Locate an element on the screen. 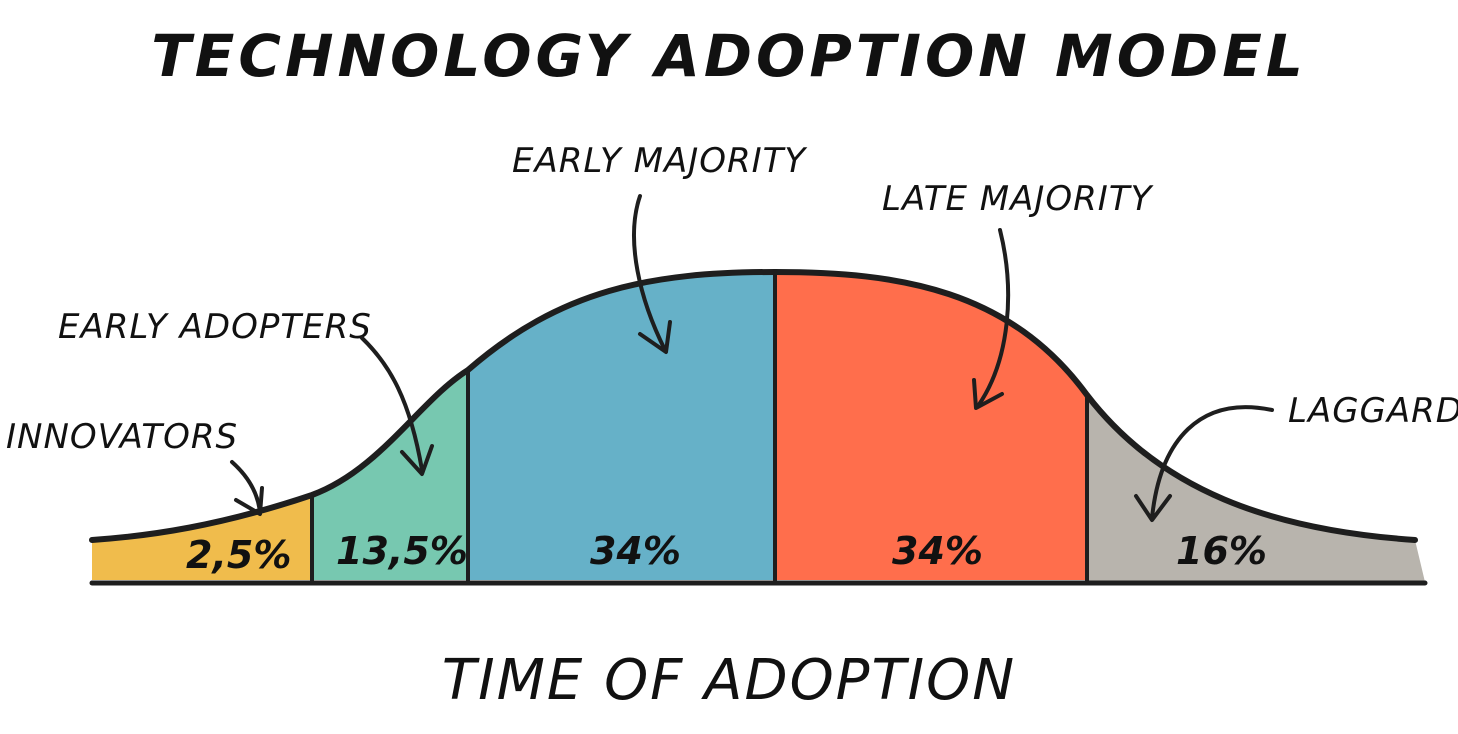 The image size is (1458, 734). arrow-innovators is located at coordinates (247, 488).